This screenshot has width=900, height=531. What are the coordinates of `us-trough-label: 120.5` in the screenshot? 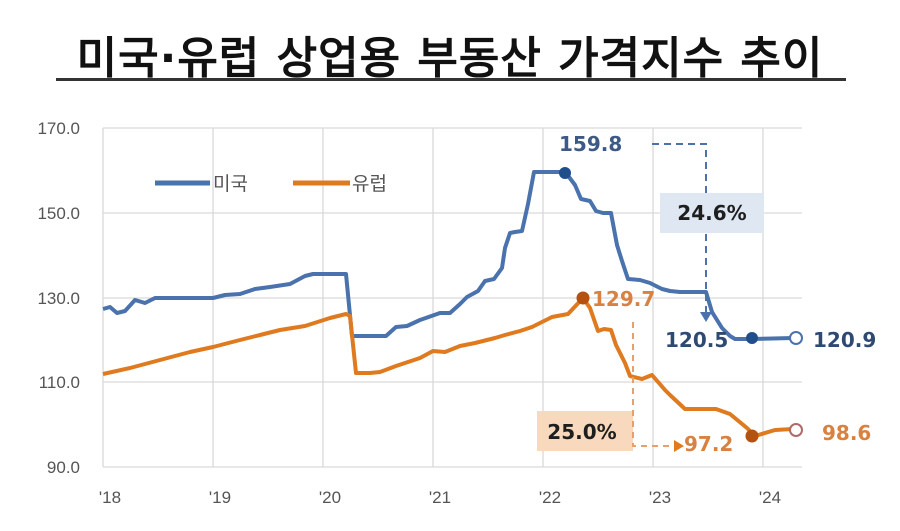 It's located at (696, 340).